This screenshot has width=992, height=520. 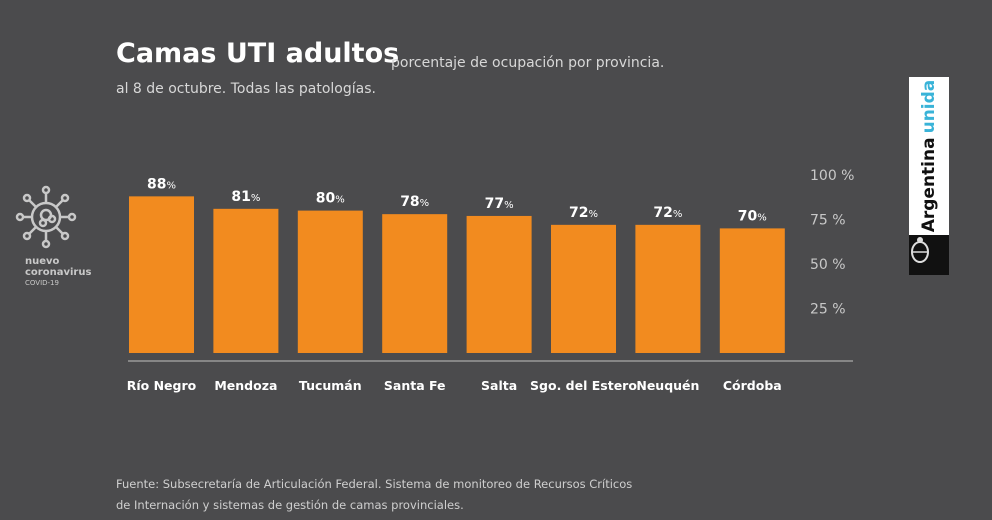 I want to click on chart-subtitle-date: al 8 de octubre. Todas las patologías., so click(x=246, y=89).